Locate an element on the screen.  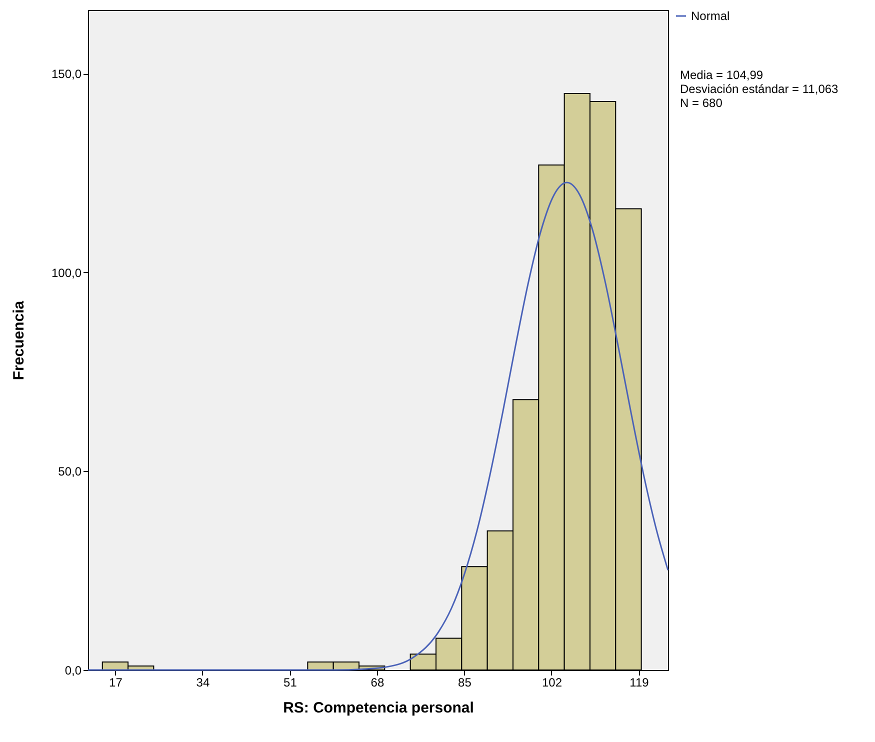
y-tick-label: 50,0 is located at coordinates (70, 471).